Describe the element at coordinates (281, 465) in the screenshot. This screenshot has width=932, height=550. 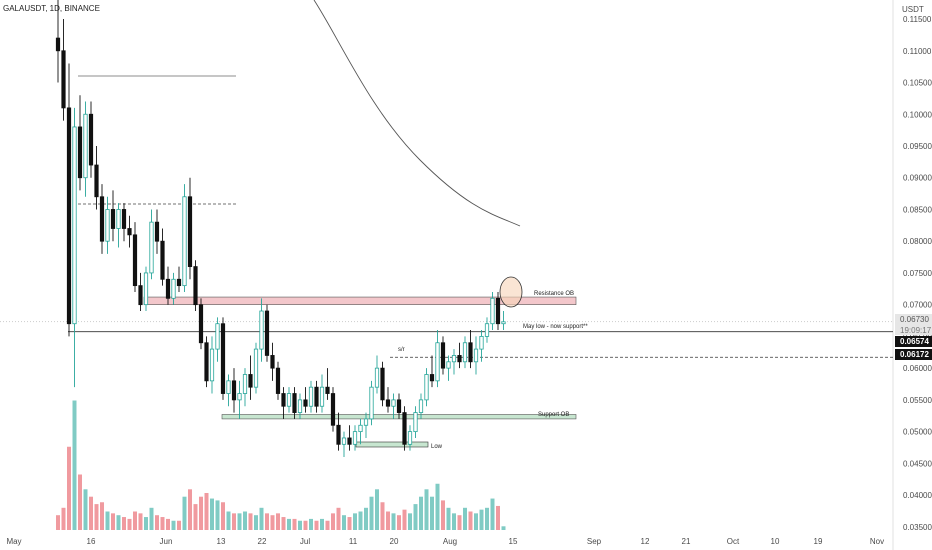
I see `volume-layer` at that location.